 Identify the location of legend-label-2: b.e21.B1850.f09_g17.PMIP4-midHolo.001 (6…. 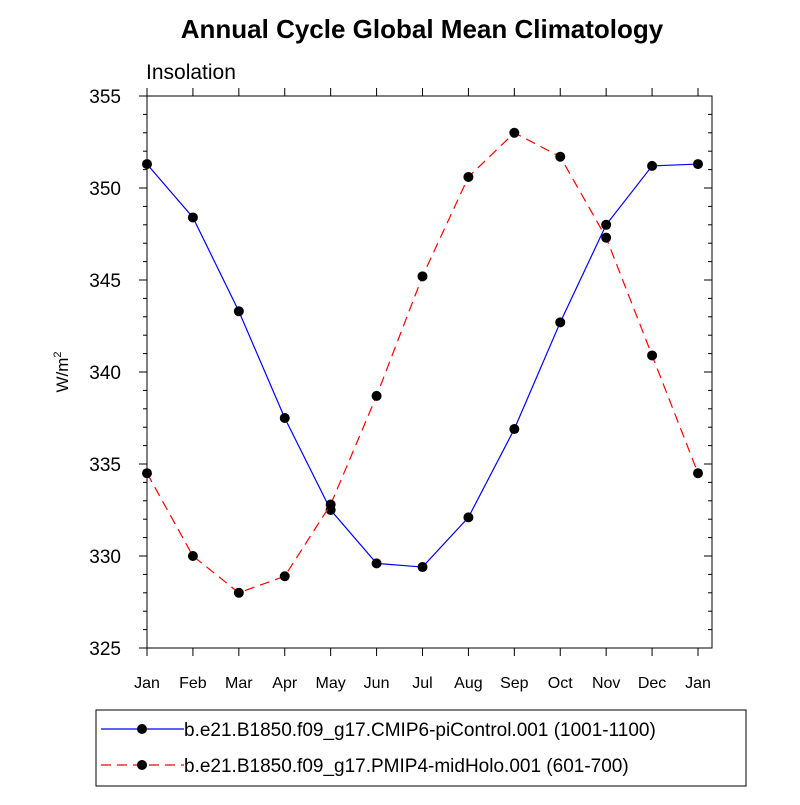
(406, 766).